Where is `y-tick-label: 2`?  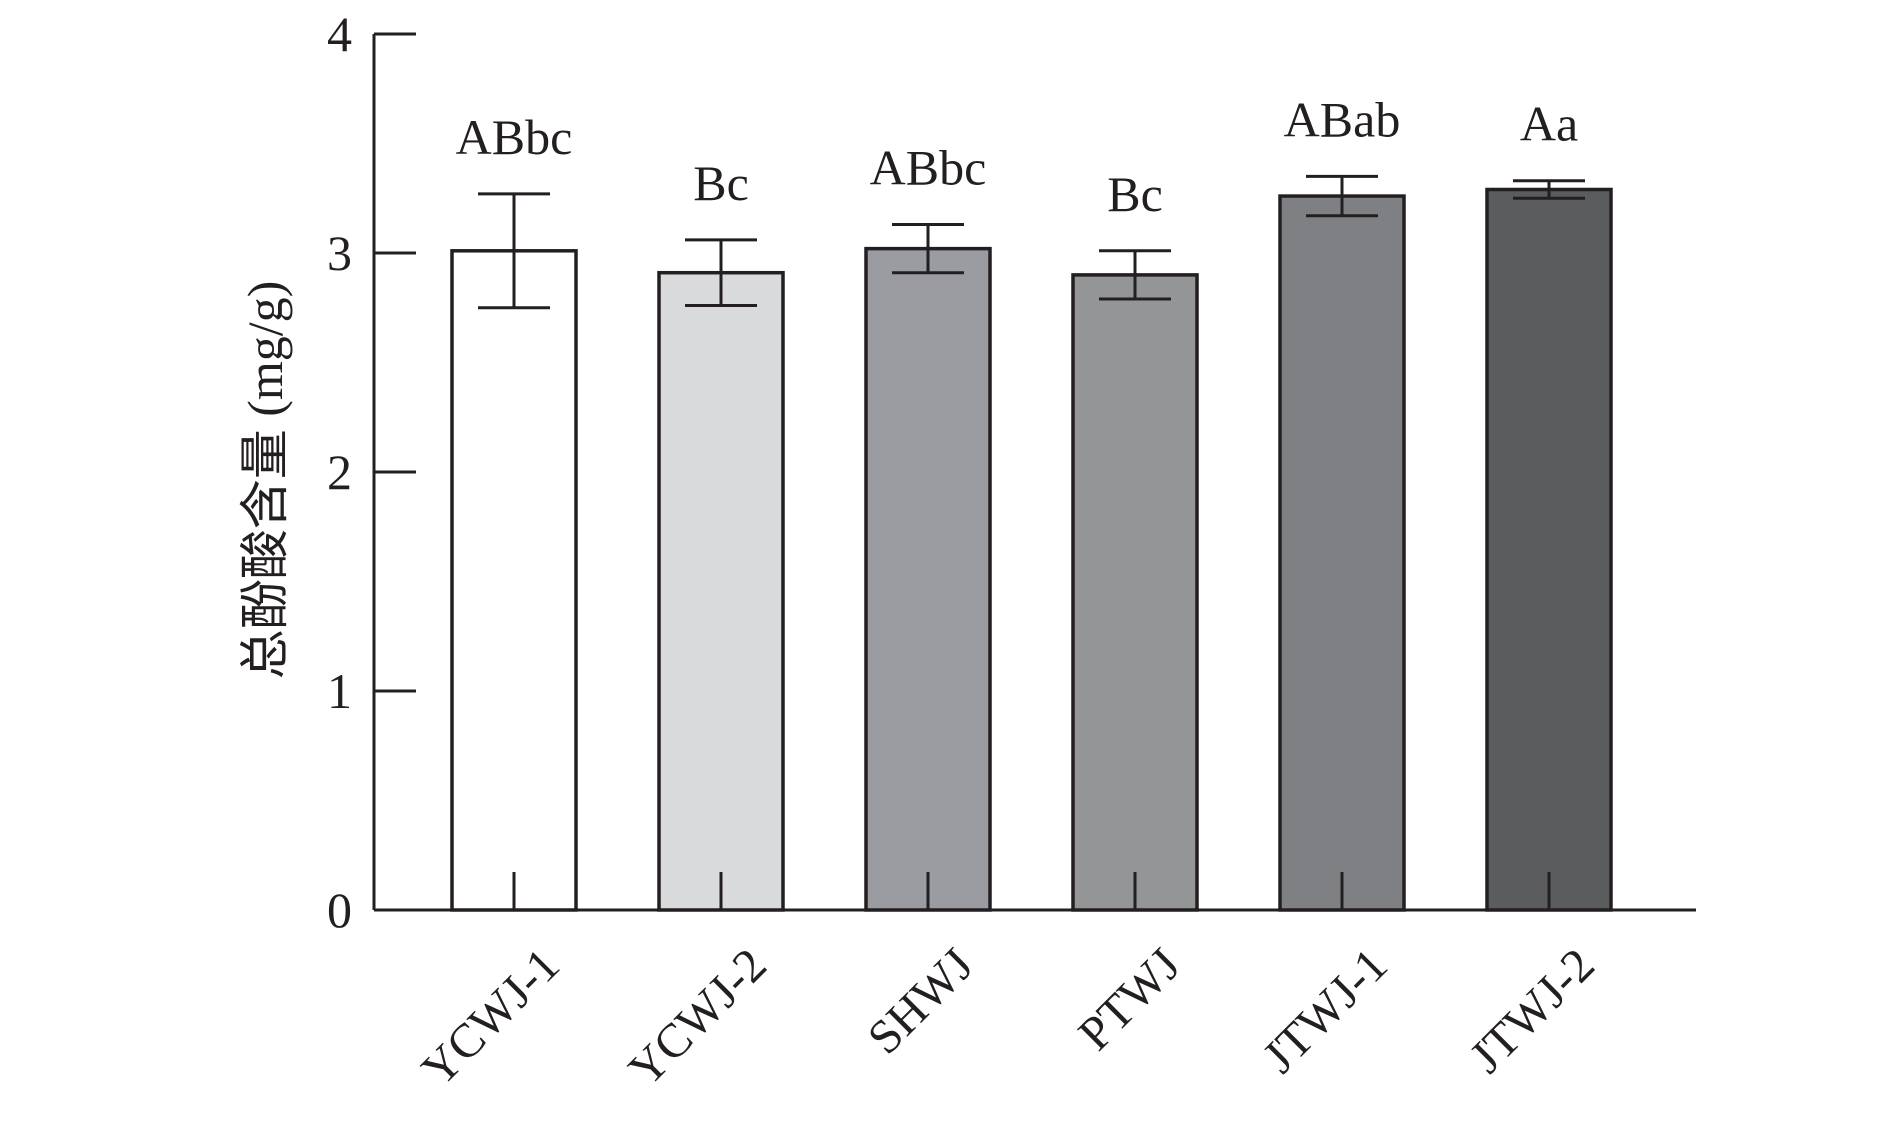 y-tick-label: 2 is located at coordinates (339, 472).